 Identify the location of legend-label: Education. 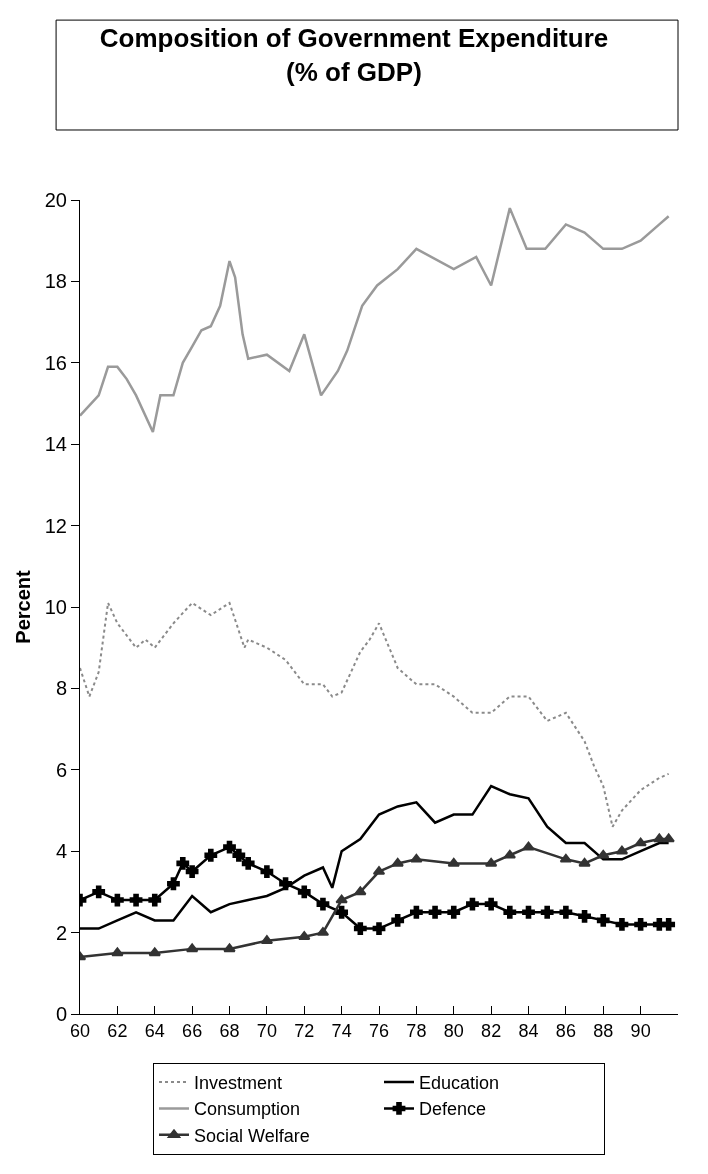
(459, 1083).